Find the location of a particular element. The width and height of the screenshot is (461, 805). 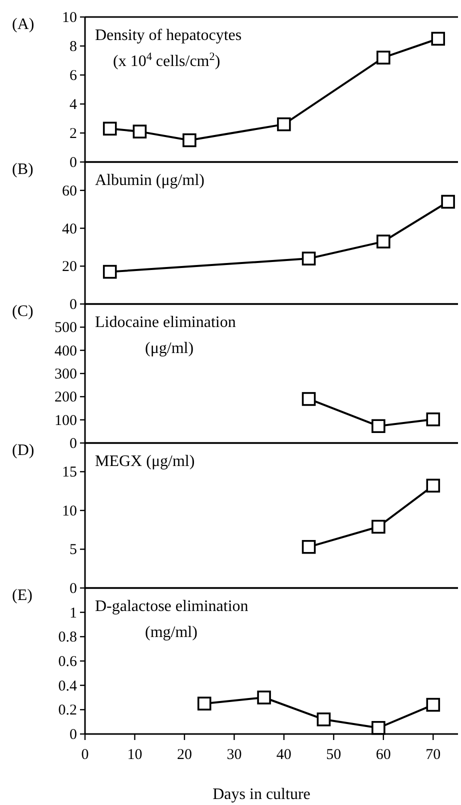

annotation: D-galactose elimination is located at coordinates (171, 606).